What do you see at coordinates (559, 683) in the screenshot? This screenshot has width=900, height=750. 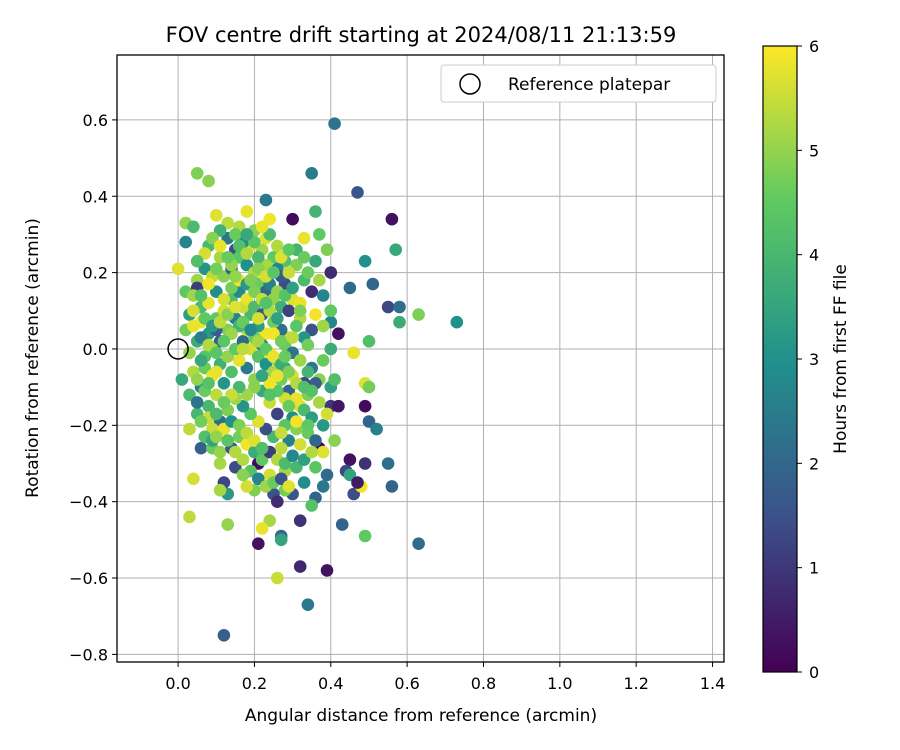 I see `x-tick-label: 1.0` at bounding box center [559, 683].